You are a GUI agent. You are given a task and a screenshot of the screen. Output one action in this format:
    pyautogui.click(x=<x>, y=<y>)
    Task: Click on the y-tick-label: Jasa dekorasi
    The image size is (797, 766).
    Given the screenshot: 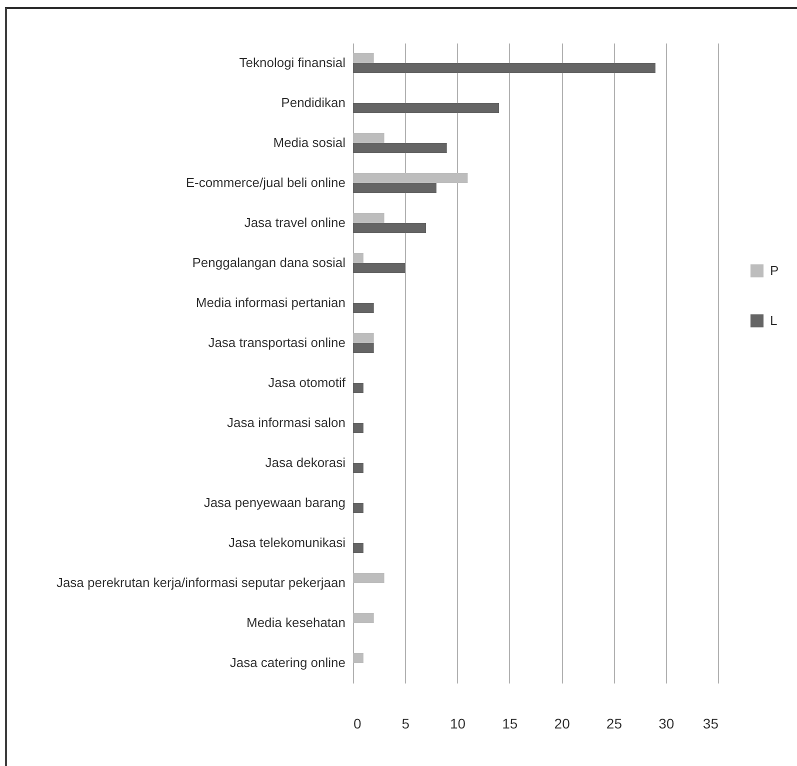 What is the action you would take?
    pyautogui.click(x=305, y=462)
    